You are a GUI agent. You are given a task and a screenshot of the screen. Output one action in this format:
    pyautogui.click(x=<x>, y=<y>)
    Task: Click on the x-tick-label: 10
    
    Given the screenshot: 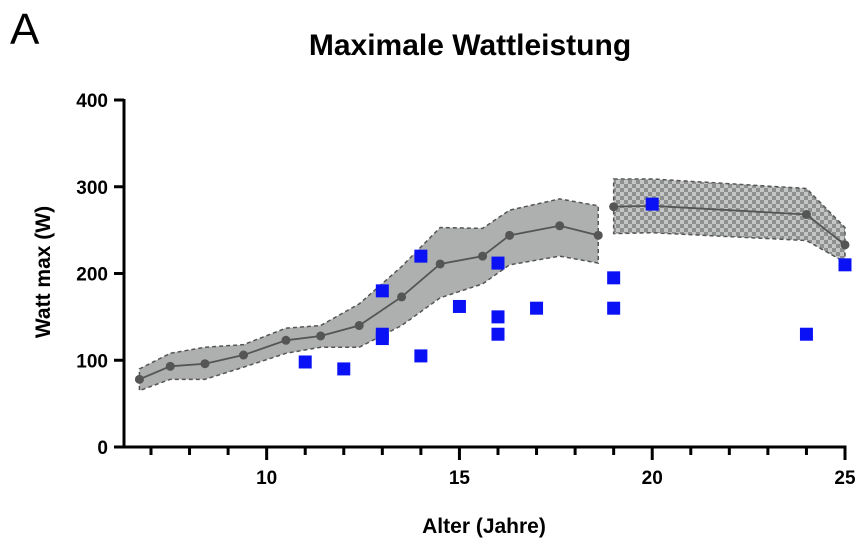 What is the action you would take?
    pyautogui.click(x=266, y=478)
    